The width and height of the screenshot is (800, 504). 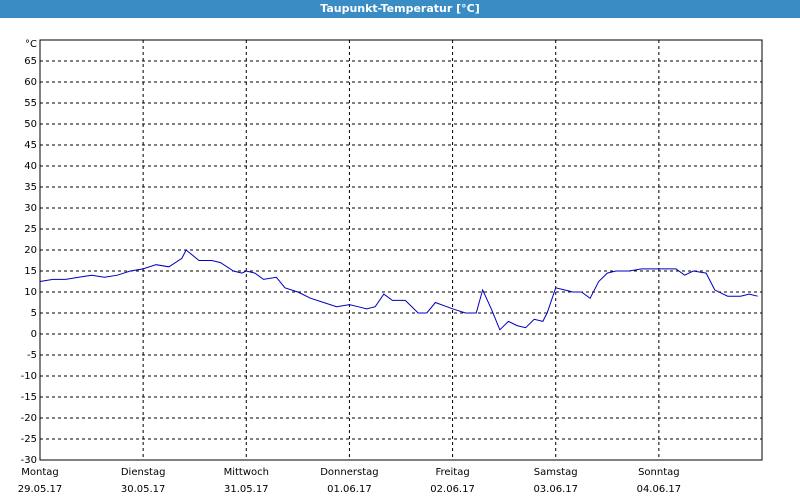 I want to click on y-tick-label: 55, so click(x=30, y=103).